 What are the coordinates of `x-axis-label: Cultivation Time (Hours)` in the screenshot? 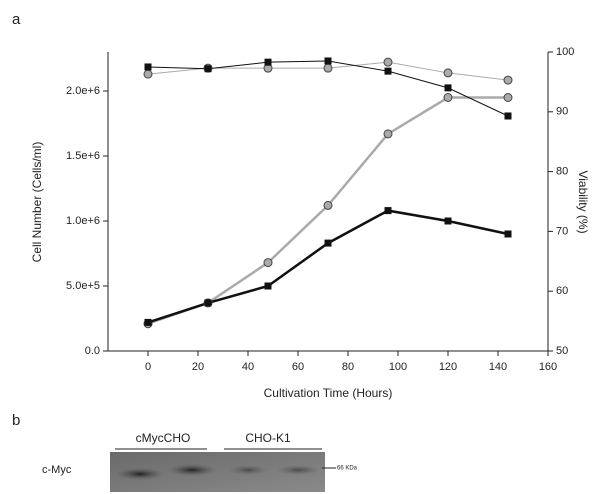 It's located at (328, 393).